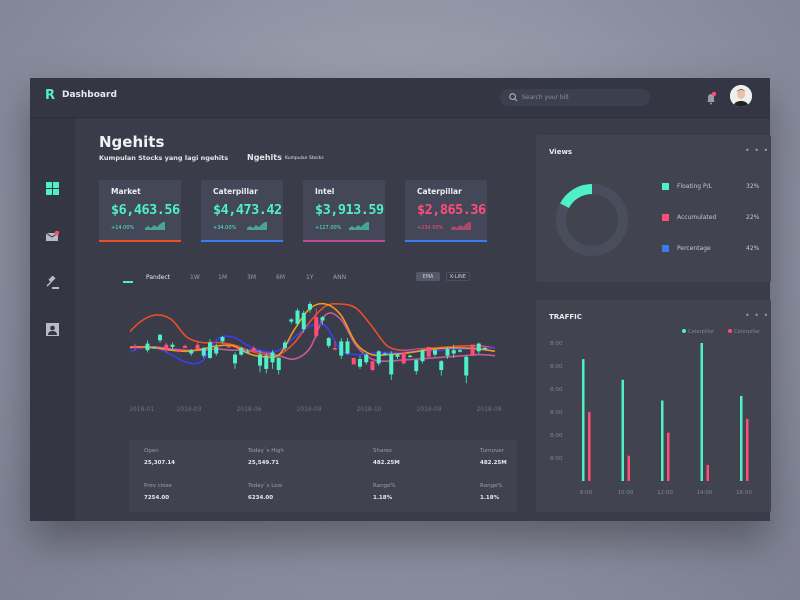 The width and height of the screenshot is (800, 600). What do you see at coordinates (744, 493) in the screenshot?
I see `x-tick-label: 16:00` at bounding box center [744, 493].